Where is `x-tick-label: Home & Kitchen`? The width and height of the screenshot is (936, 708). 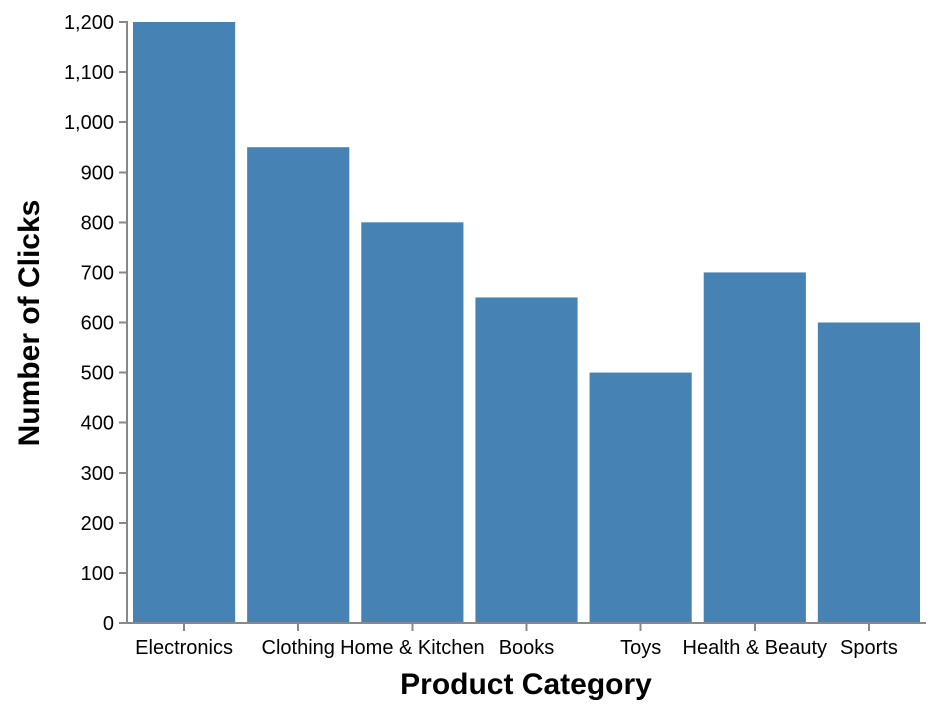
x-tick-label: Home & Kitchen is located at coordinates (412, 648).